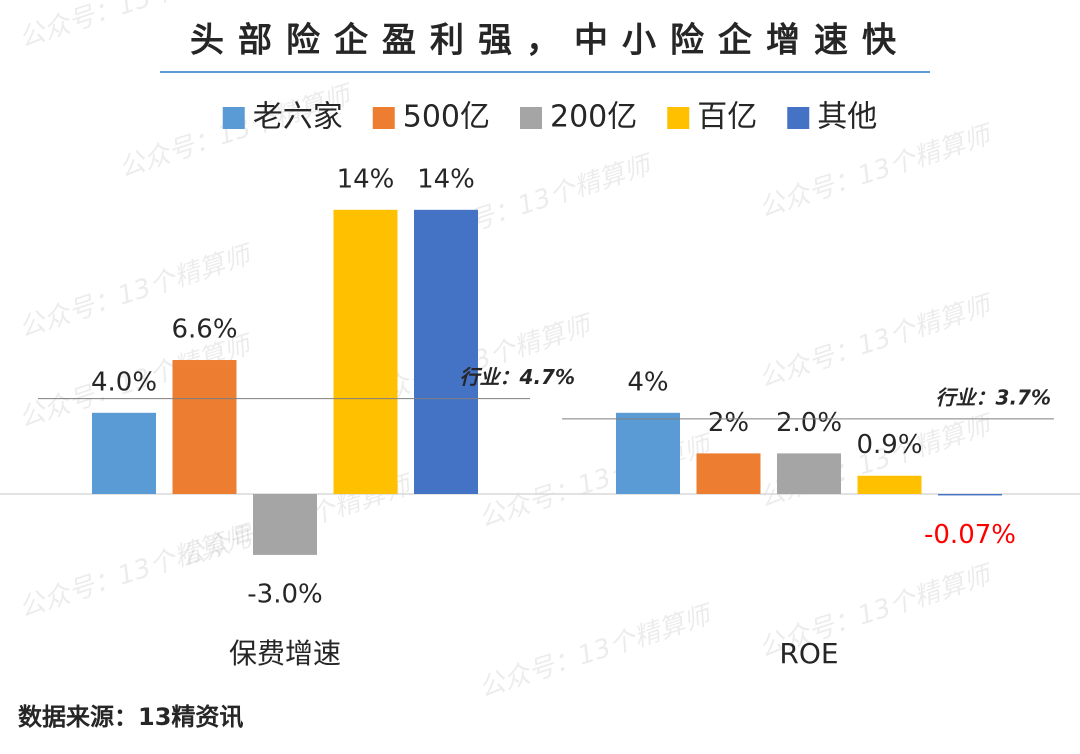  I want to click on data-label: 0.9%, so click(889, 445).